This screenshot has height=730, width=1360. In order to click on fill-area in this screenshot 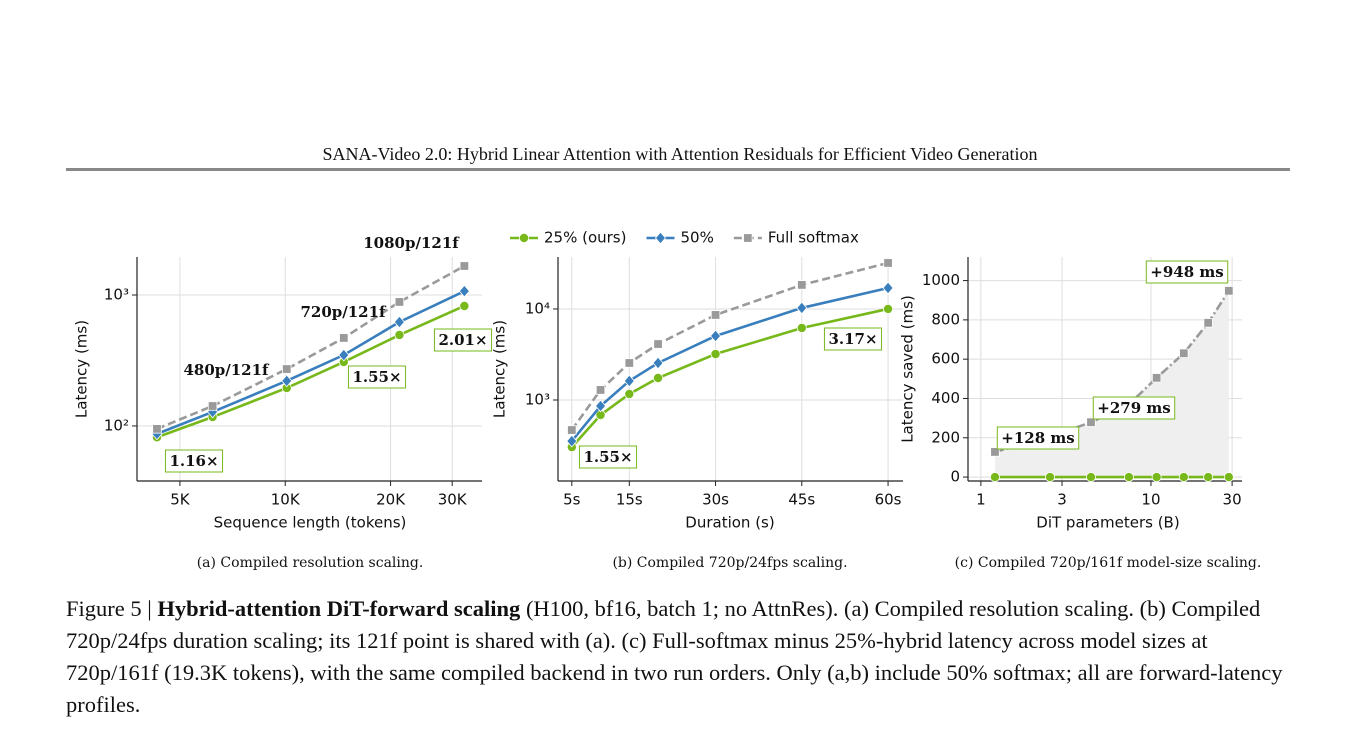, I will do `click(1111, 384)`.